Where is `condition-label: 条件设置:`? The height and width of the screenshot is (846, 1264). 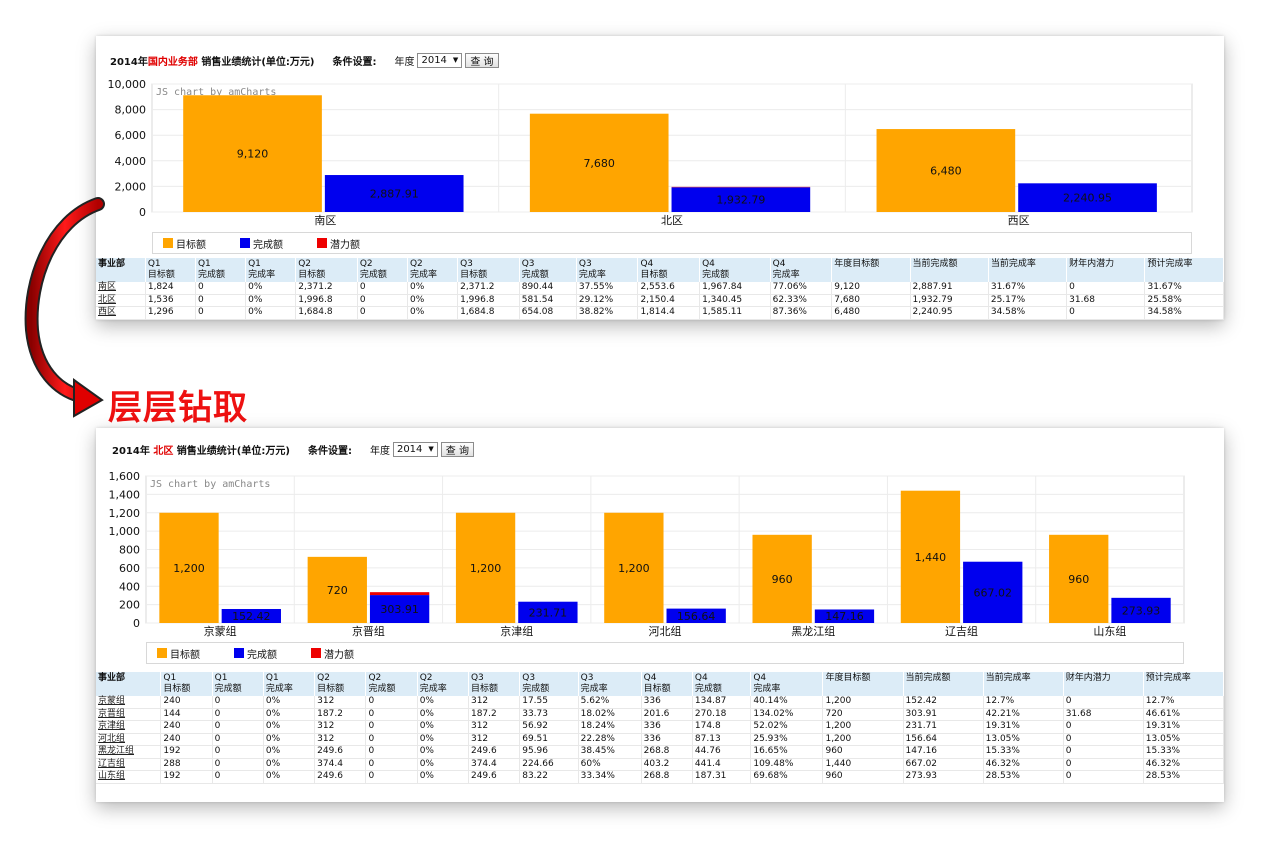
condition-label: 条件设置: is located at coordinates (354, 62).